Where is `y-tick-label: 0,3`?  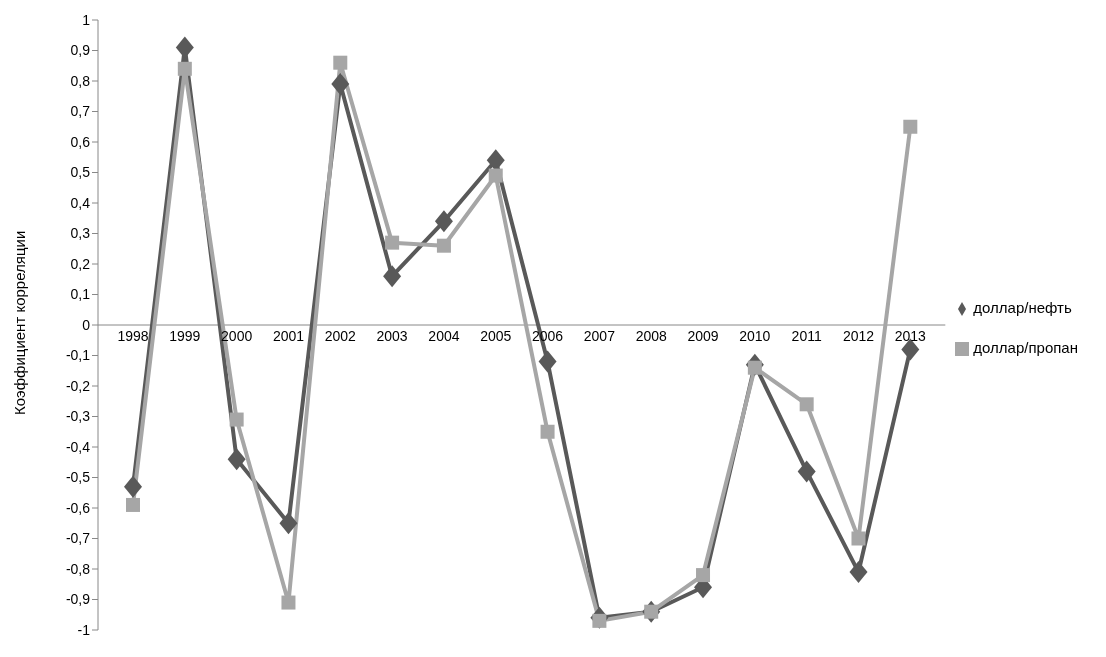
y-tick-label: 0,3 is located at coordinates (80, 233).